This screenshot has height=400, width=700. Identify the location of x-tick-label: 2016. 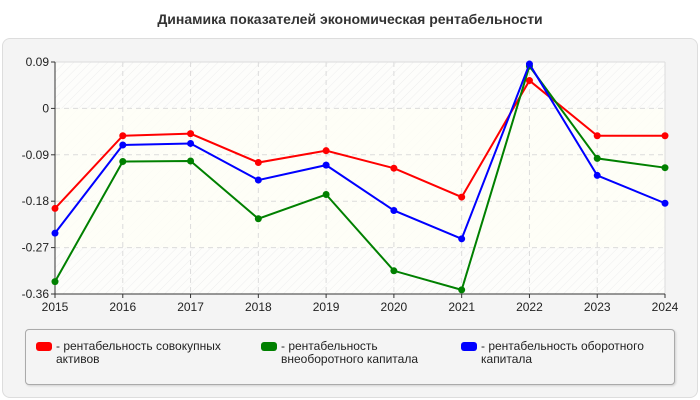
(122, 307).